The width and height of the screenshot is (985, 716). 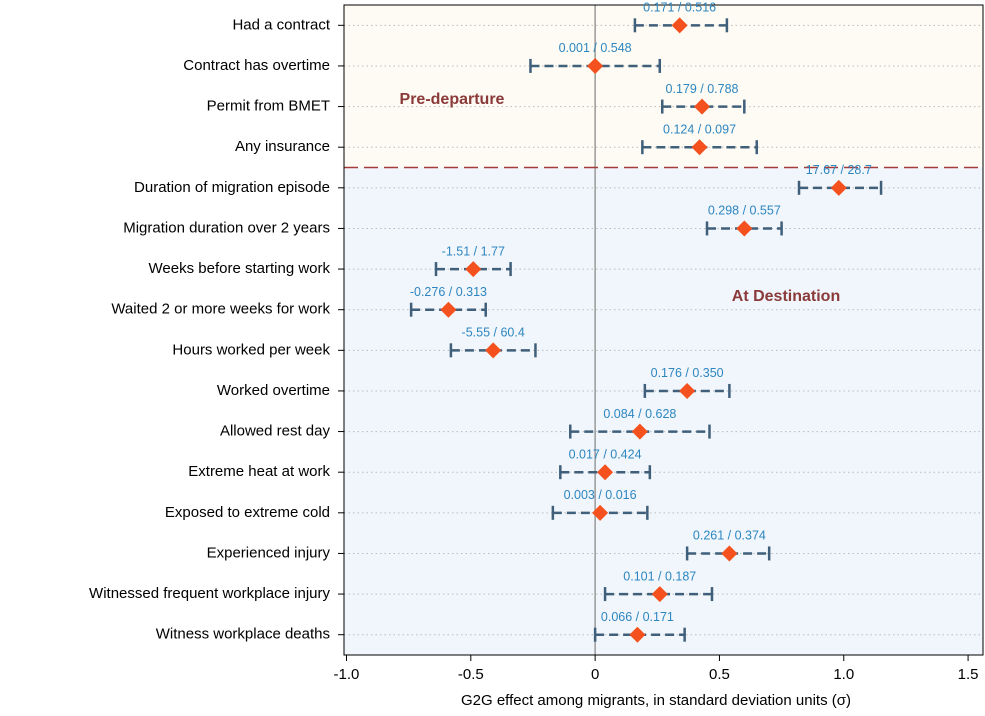 I want to click on estimate-annotation: 0.017 / 0.424, so click(x=605, y=454).